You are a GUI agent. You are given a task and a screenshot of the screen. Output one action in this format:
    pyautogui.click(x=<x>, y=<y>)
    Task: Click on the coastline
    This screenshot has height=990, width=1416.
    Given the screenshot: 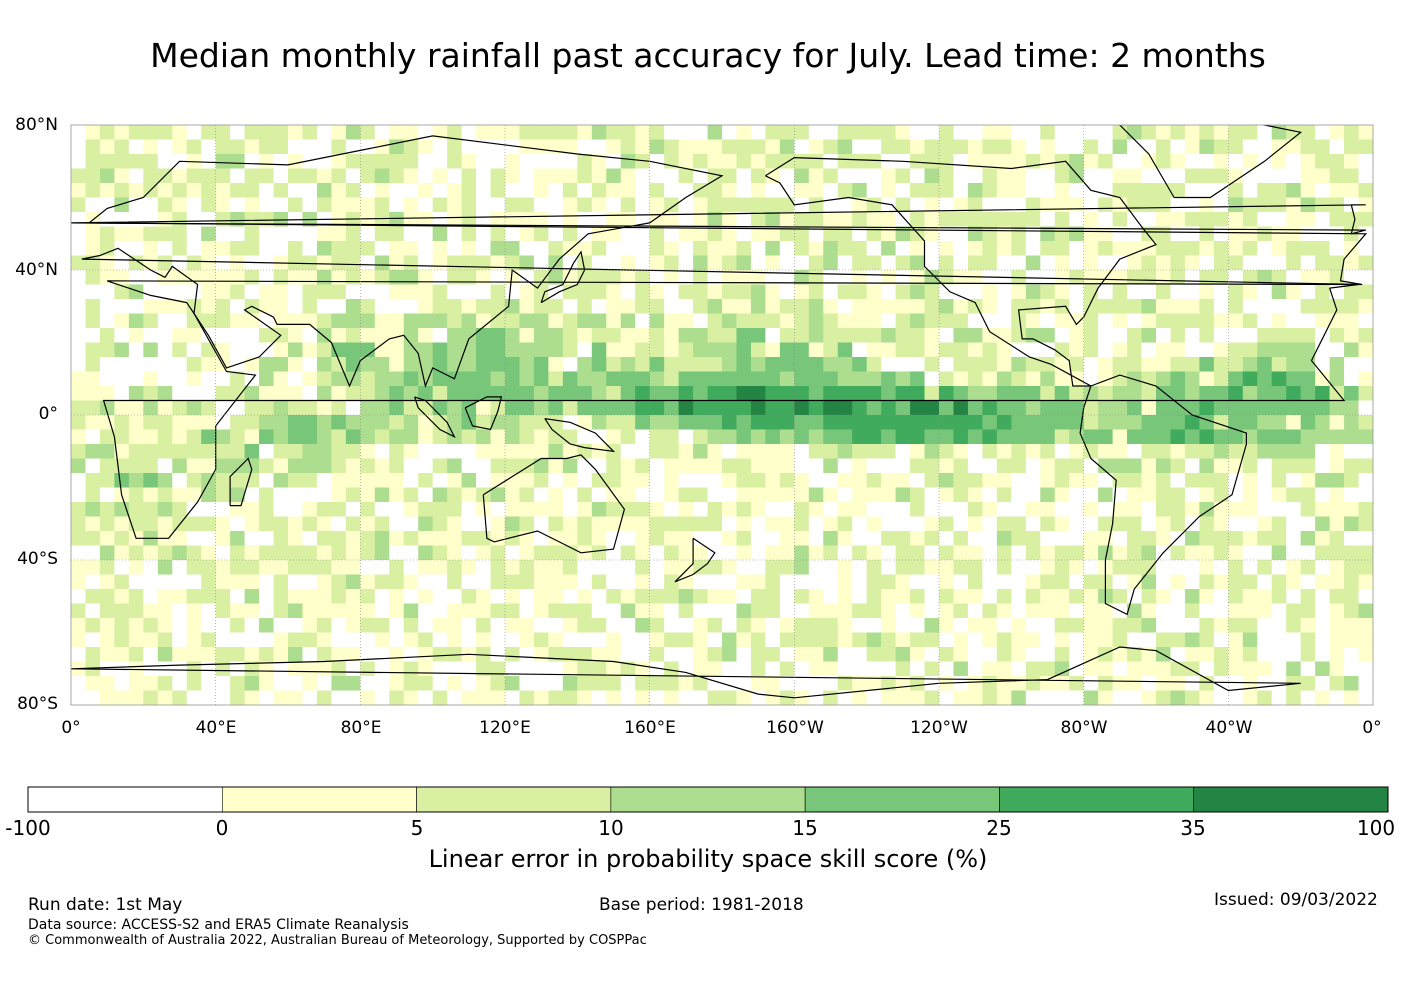 What is the action you would take?
    pyautogui.click(x=241, y=482)
    